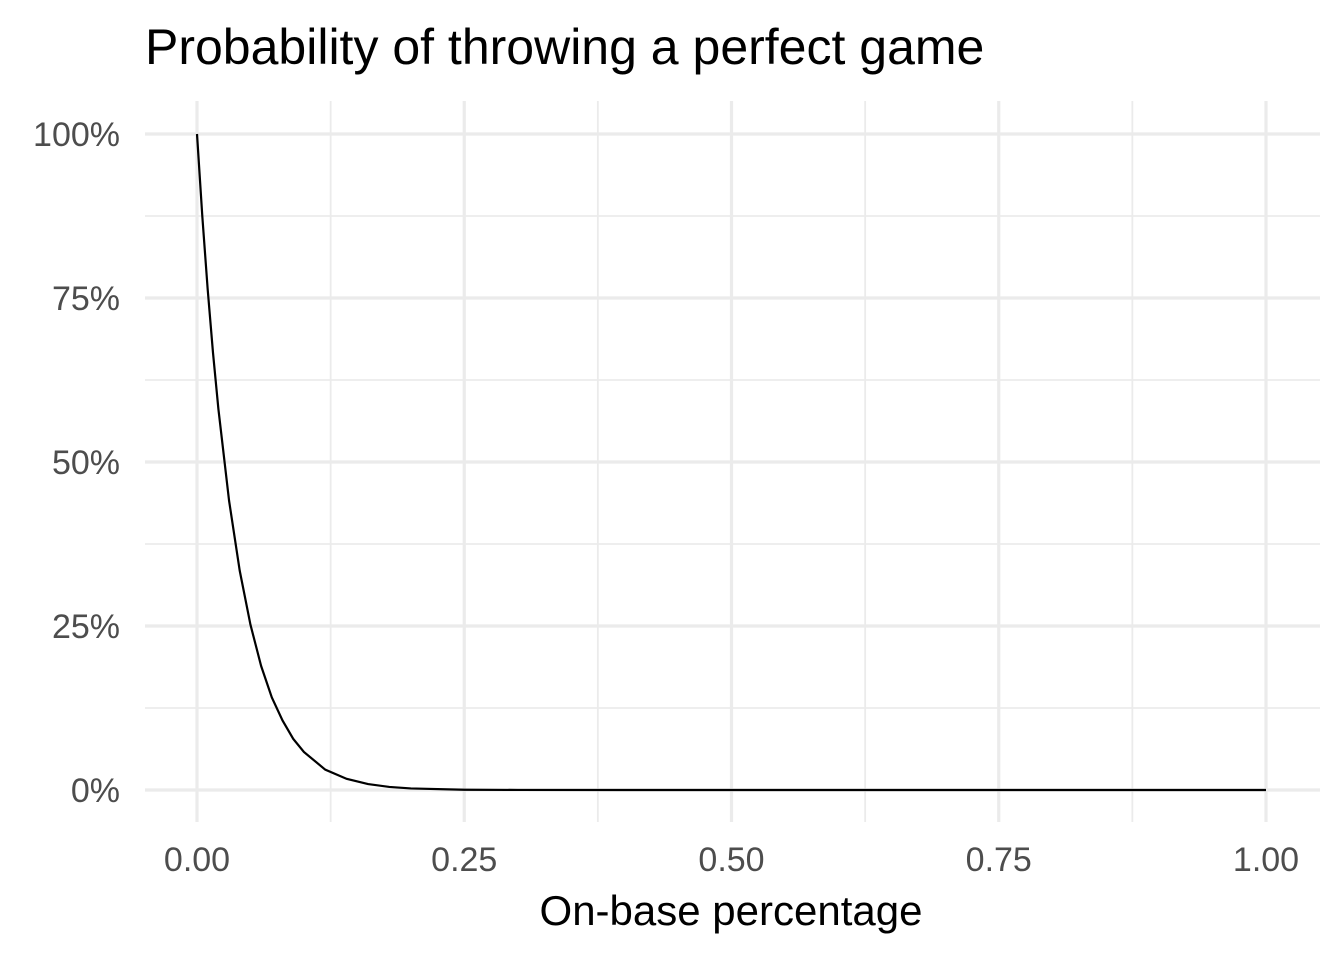 This screenshot has height=965, width=1344. I want to click on y-tick-label: 0%, so click(95, 791).